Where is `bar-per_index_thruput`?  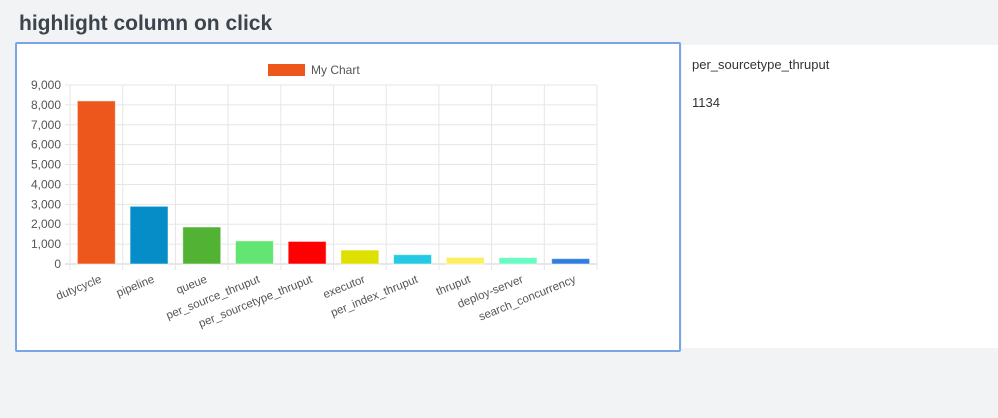 bar-per_index_thruput is located at coordinates (413, 259).